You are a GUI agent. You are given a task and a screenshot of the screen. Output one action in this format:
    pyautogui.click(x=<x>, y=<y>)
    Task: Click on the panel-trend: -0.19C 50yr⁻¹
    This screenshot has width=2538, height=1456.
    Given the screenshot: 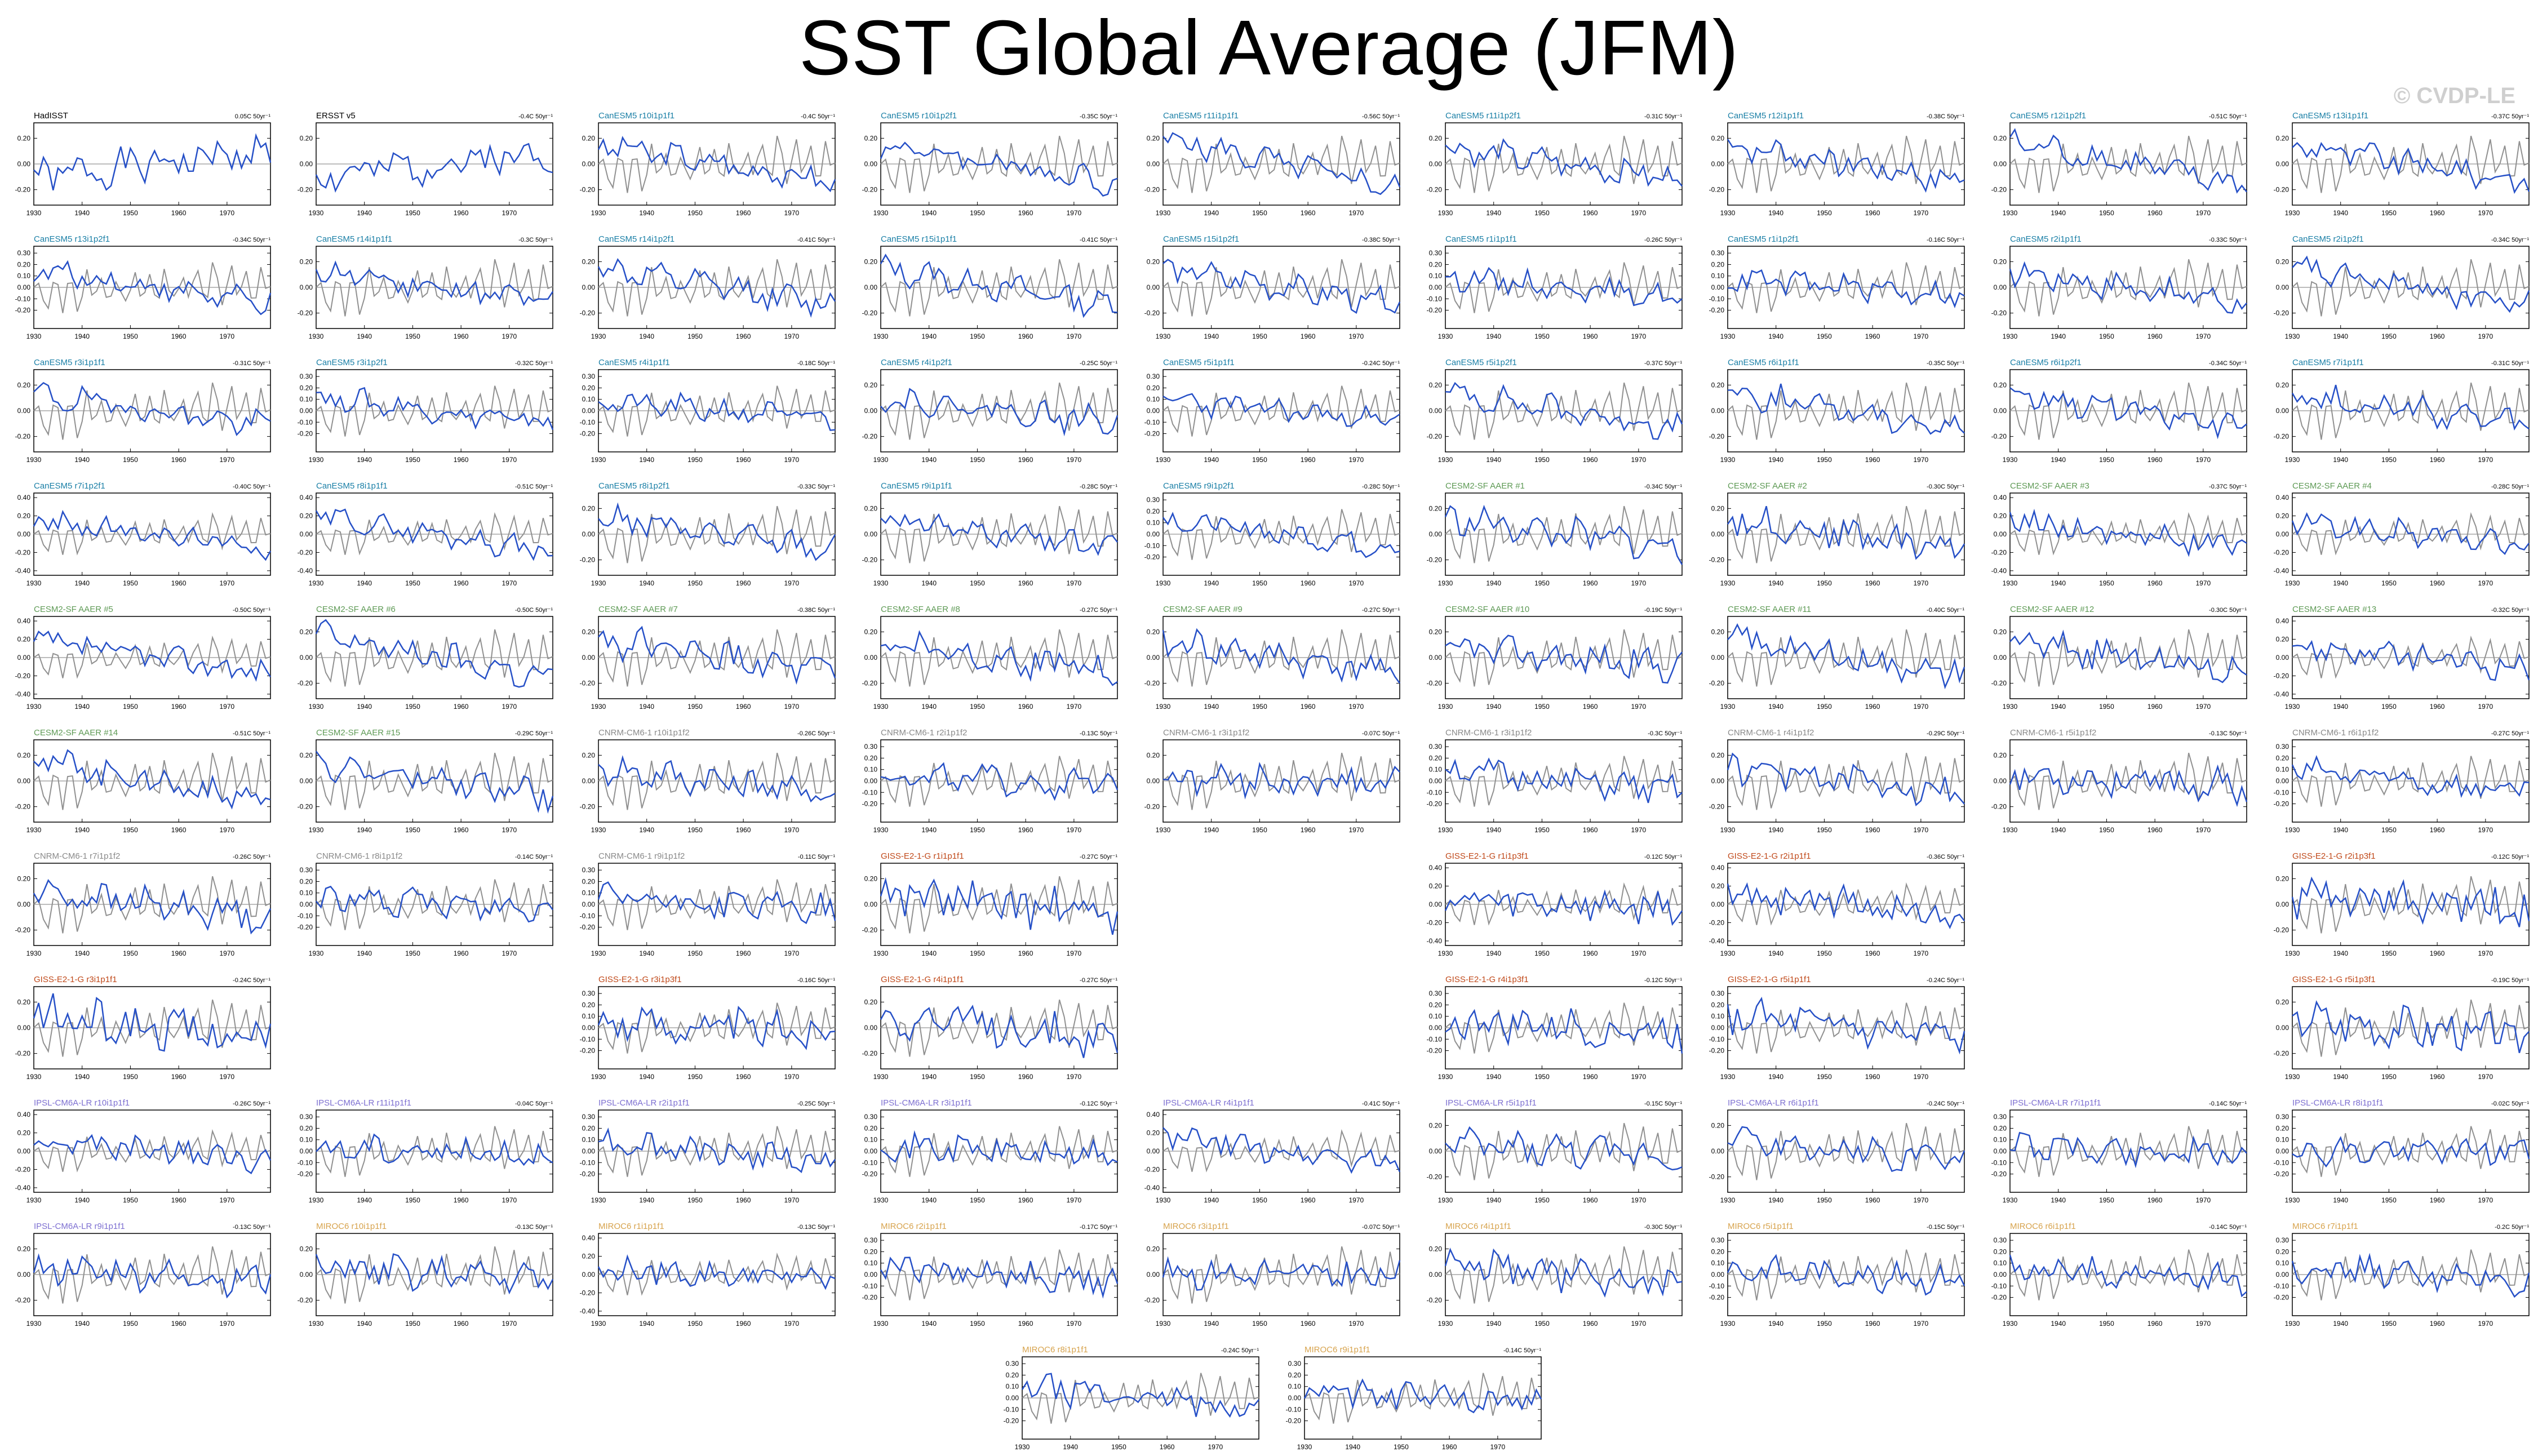 What is the action you would take?
    pyautogui.click(x=1663, y=610)
    